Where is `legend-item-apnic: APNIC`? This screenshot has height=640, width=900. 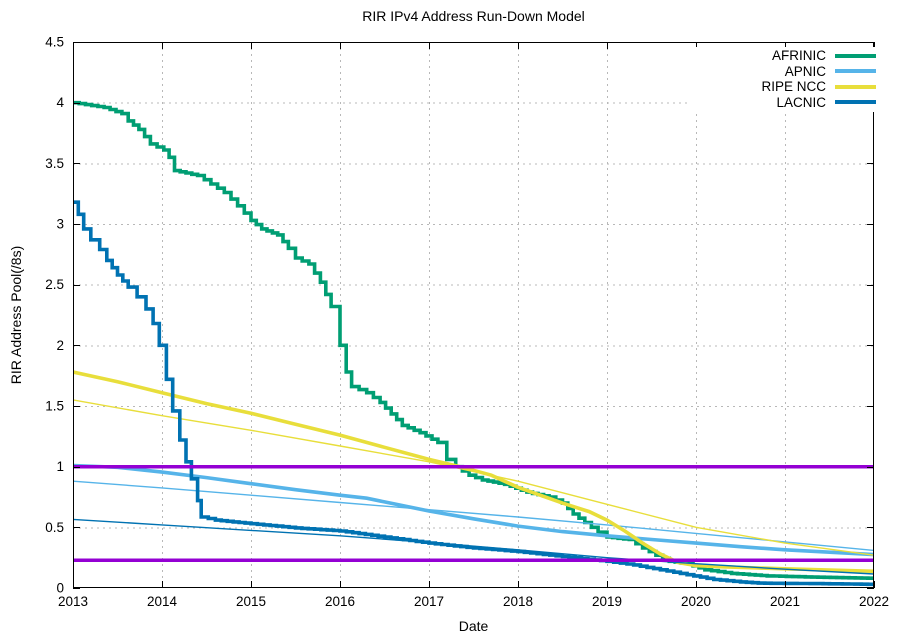
legend-item-apnic: APNIC is located at coordinates (818, 72).